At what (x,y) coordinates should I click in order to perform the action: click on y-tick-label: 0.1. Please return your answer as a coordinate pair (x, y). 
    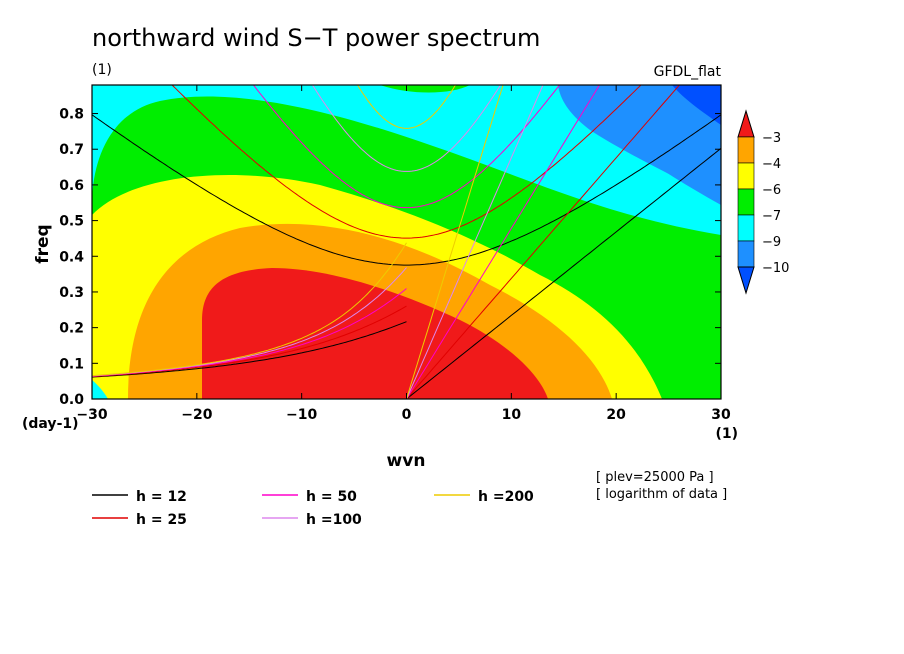
    Looking at the image, I should click on (71, 364).